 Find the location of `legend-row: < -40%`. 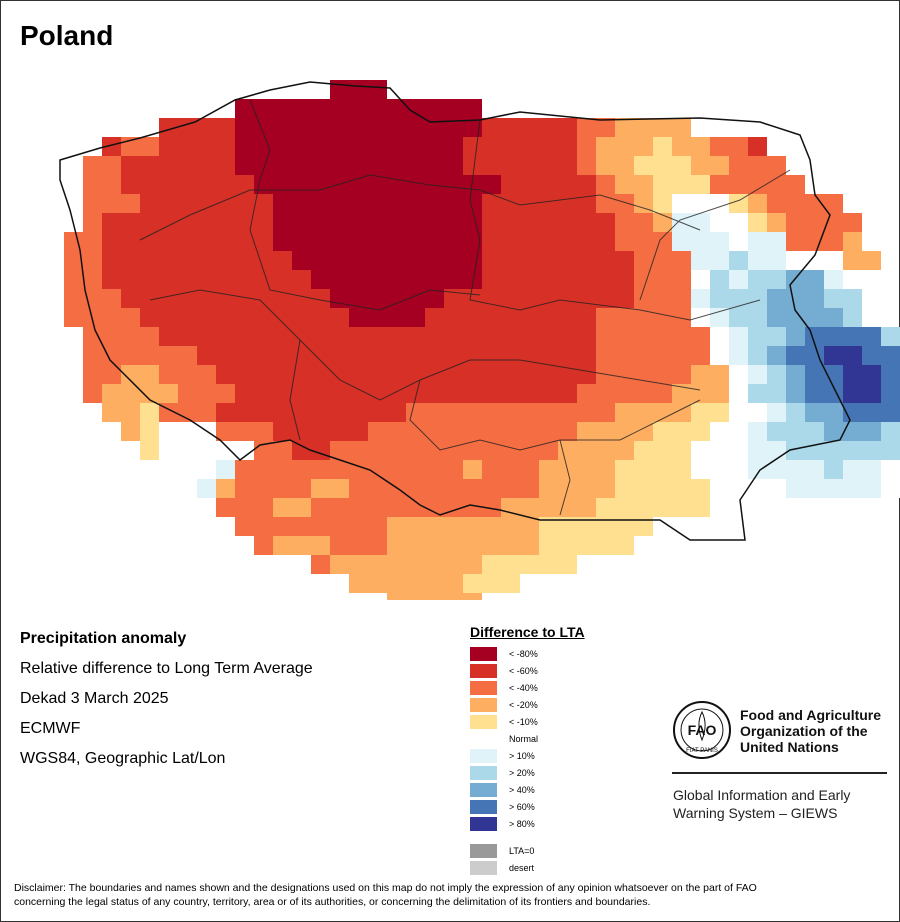

legend-row: < -40% is located at coordinates (527, 687).